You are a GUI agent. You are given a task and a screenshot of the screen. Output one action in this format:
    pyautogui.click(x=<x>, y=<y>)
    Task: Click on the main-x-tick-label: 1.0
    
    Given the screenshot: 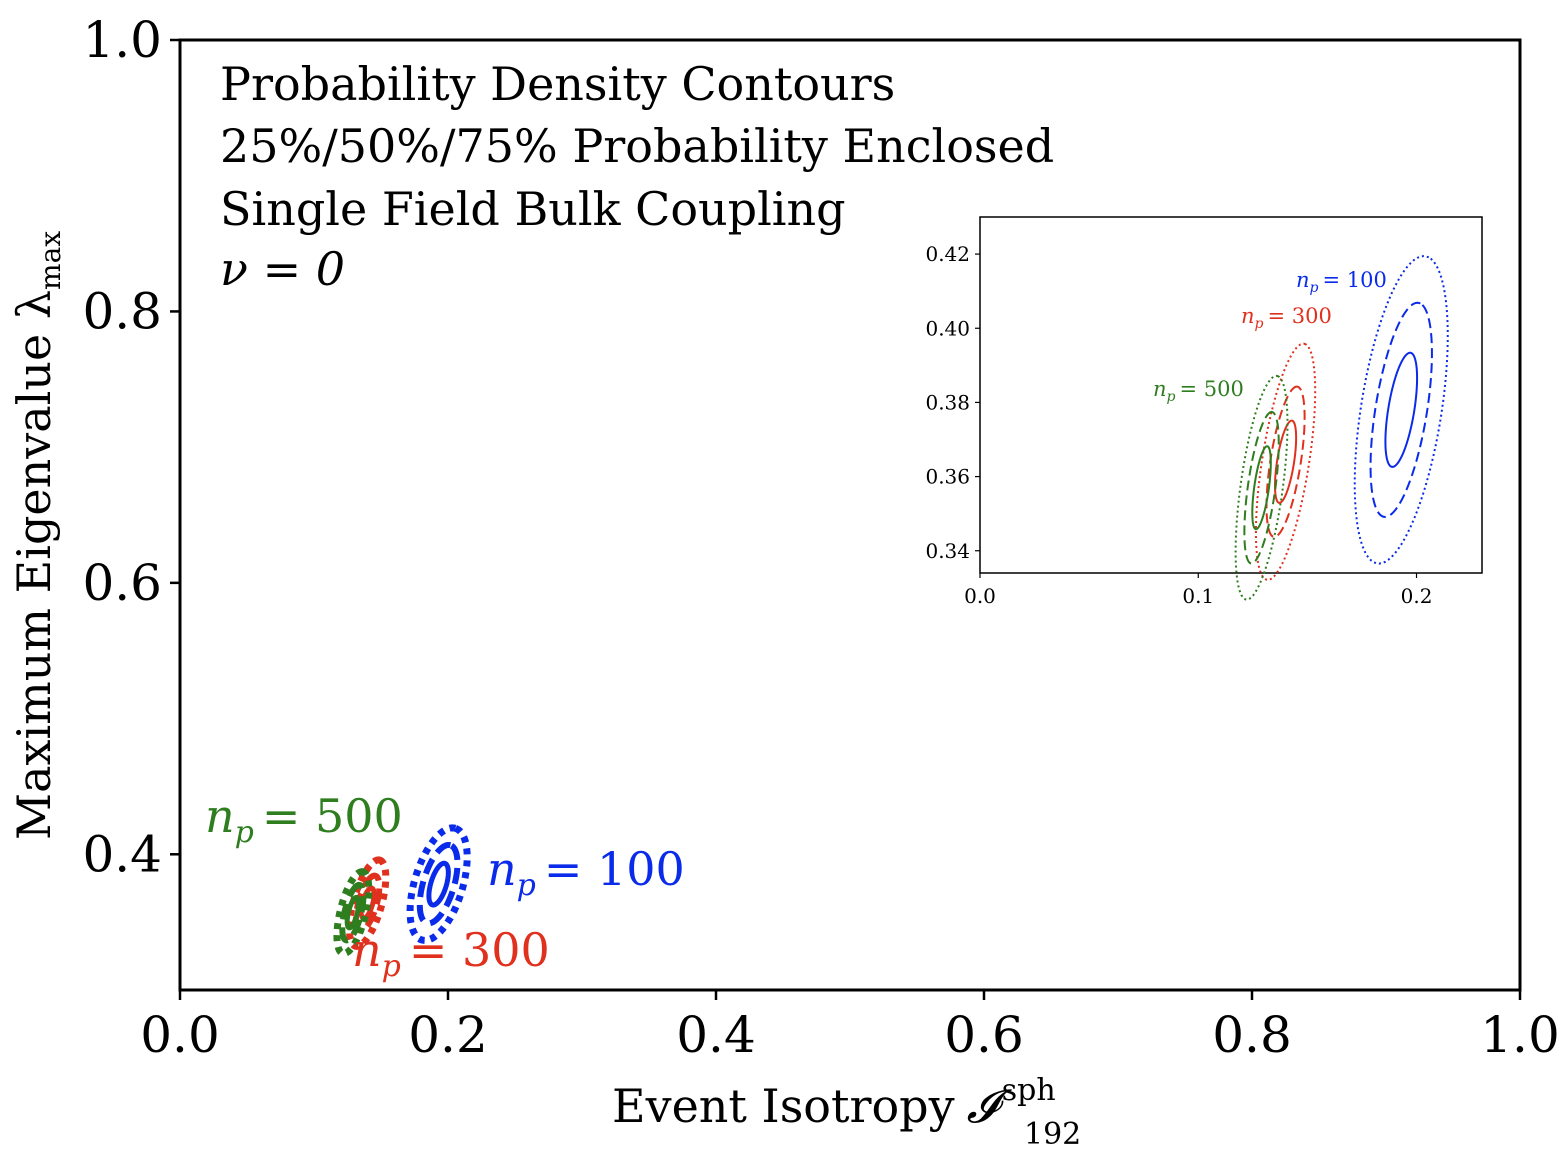 What is the action you would take?
    pyautogui.click(x=1520, y=1035)
    